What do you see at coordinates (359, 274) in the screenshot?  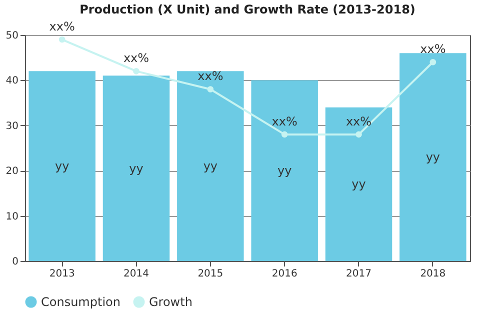 I see `x-tick-label: 2017` at bounding box center [359, 274].